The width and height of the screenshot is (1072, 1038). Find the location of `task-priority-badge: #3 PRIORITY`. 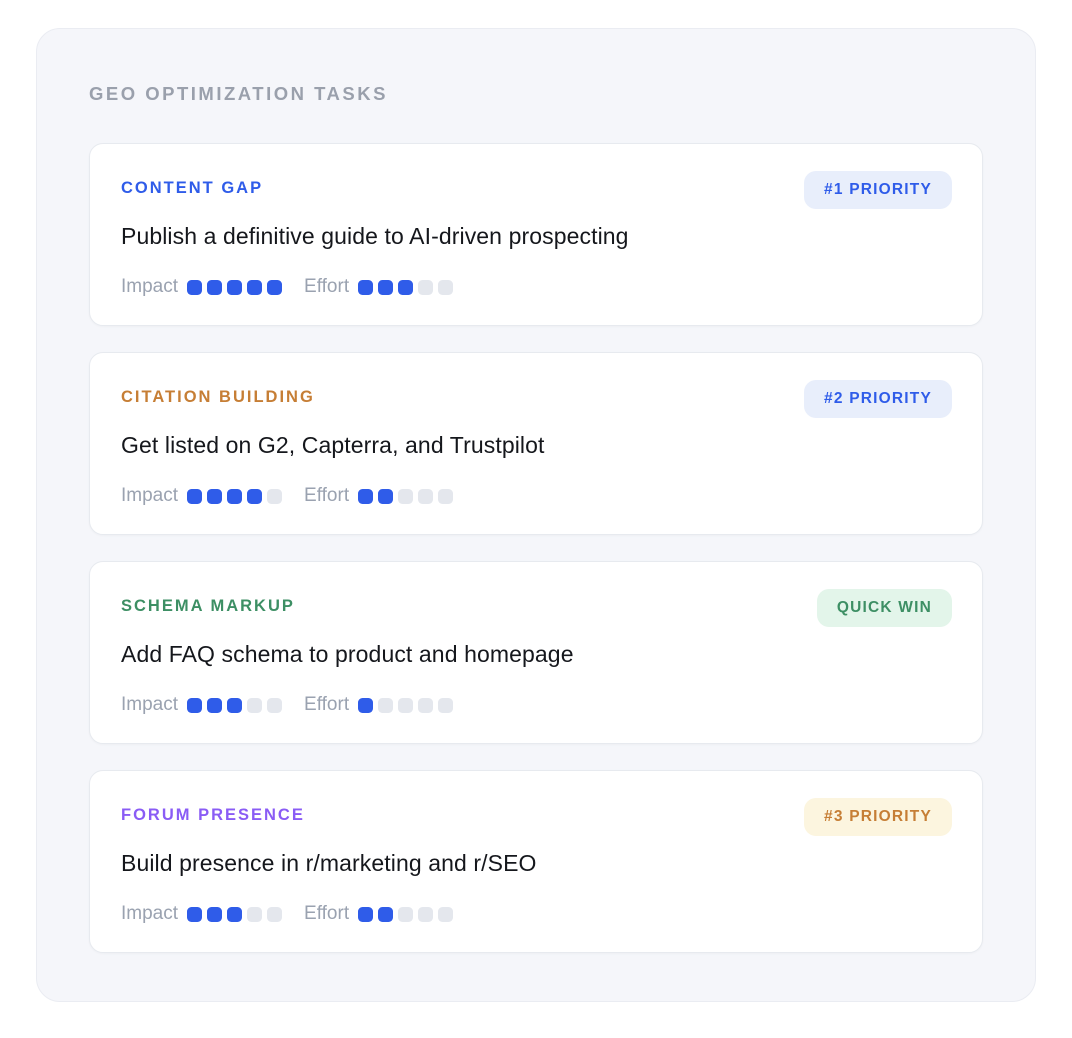

task-priority-badge: #3 PRIORITY is located at coordinates (878, 817).